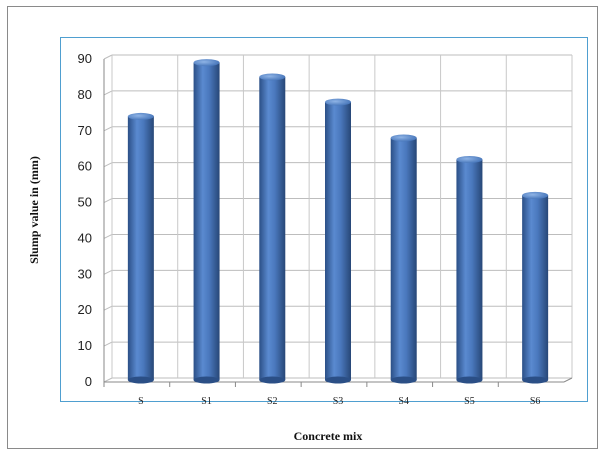 The image size is (607, 456). I want to click on y-tick-label: 30, so click(85, 273).